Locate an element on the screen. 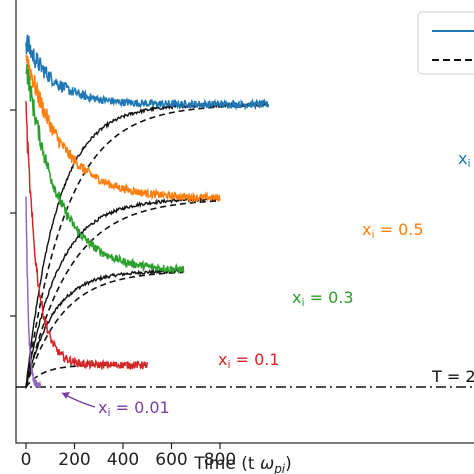  annotation-xi-0-3: xi = 0.3 is located at coordinates (323, 298).